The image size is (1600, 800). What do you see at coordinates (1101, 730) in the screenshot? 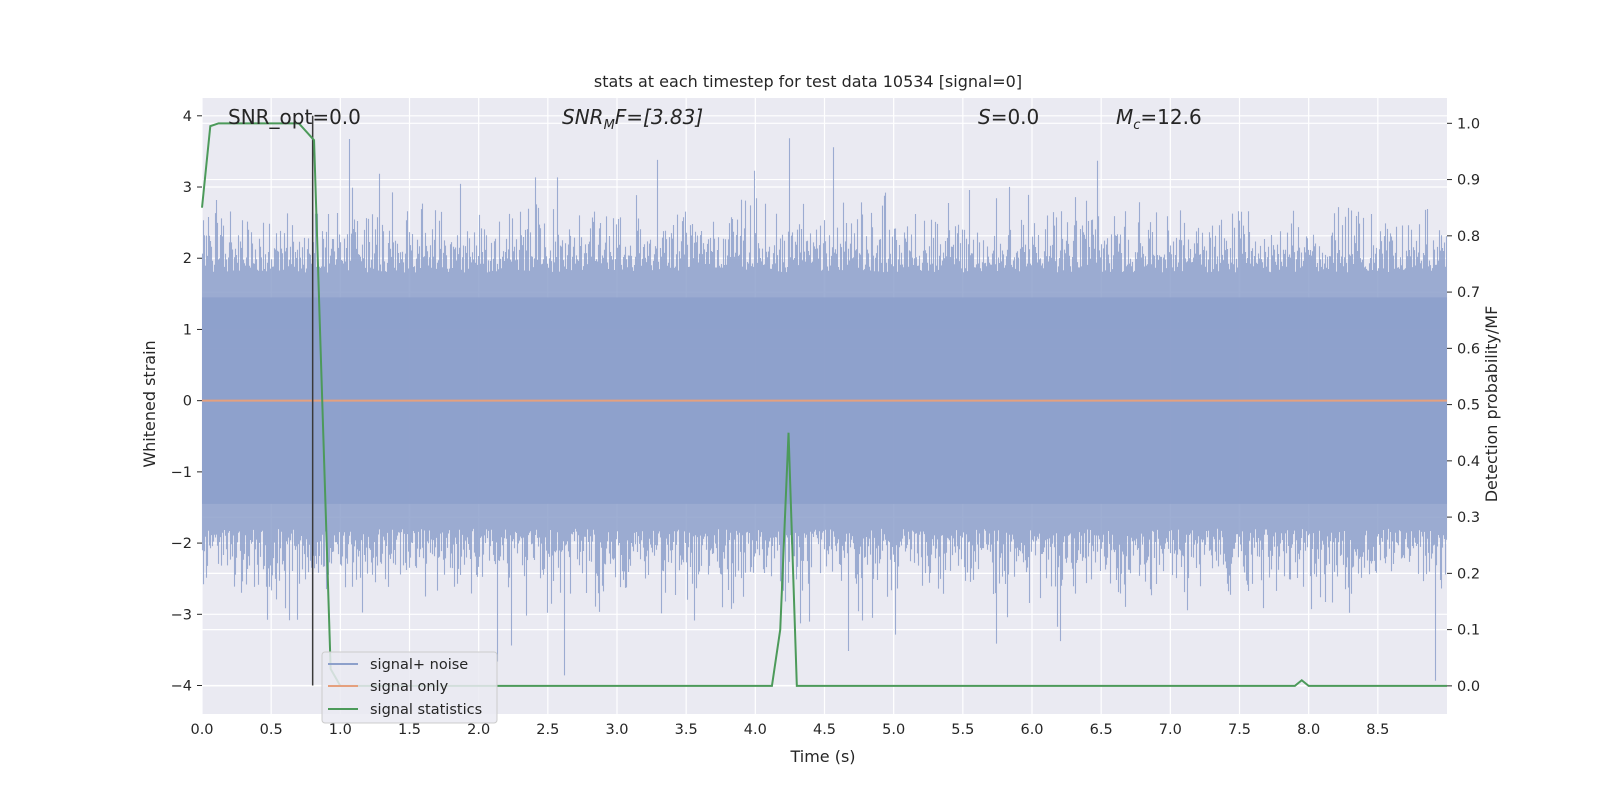
I see `x-tick-label: 6.5` at bounding box center [1101, 730].